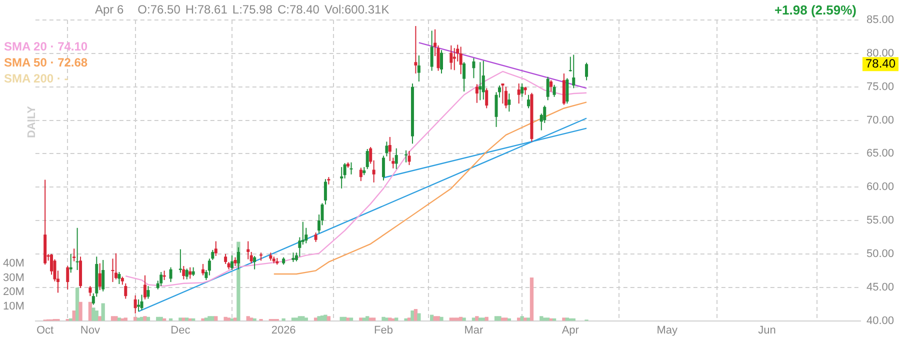 This screenshot has height=340, width=900. What do you see at coordinates (880, 86) in the screenshot?
I see `y-tick-label: 75.00` at bounding box center [880, 86].